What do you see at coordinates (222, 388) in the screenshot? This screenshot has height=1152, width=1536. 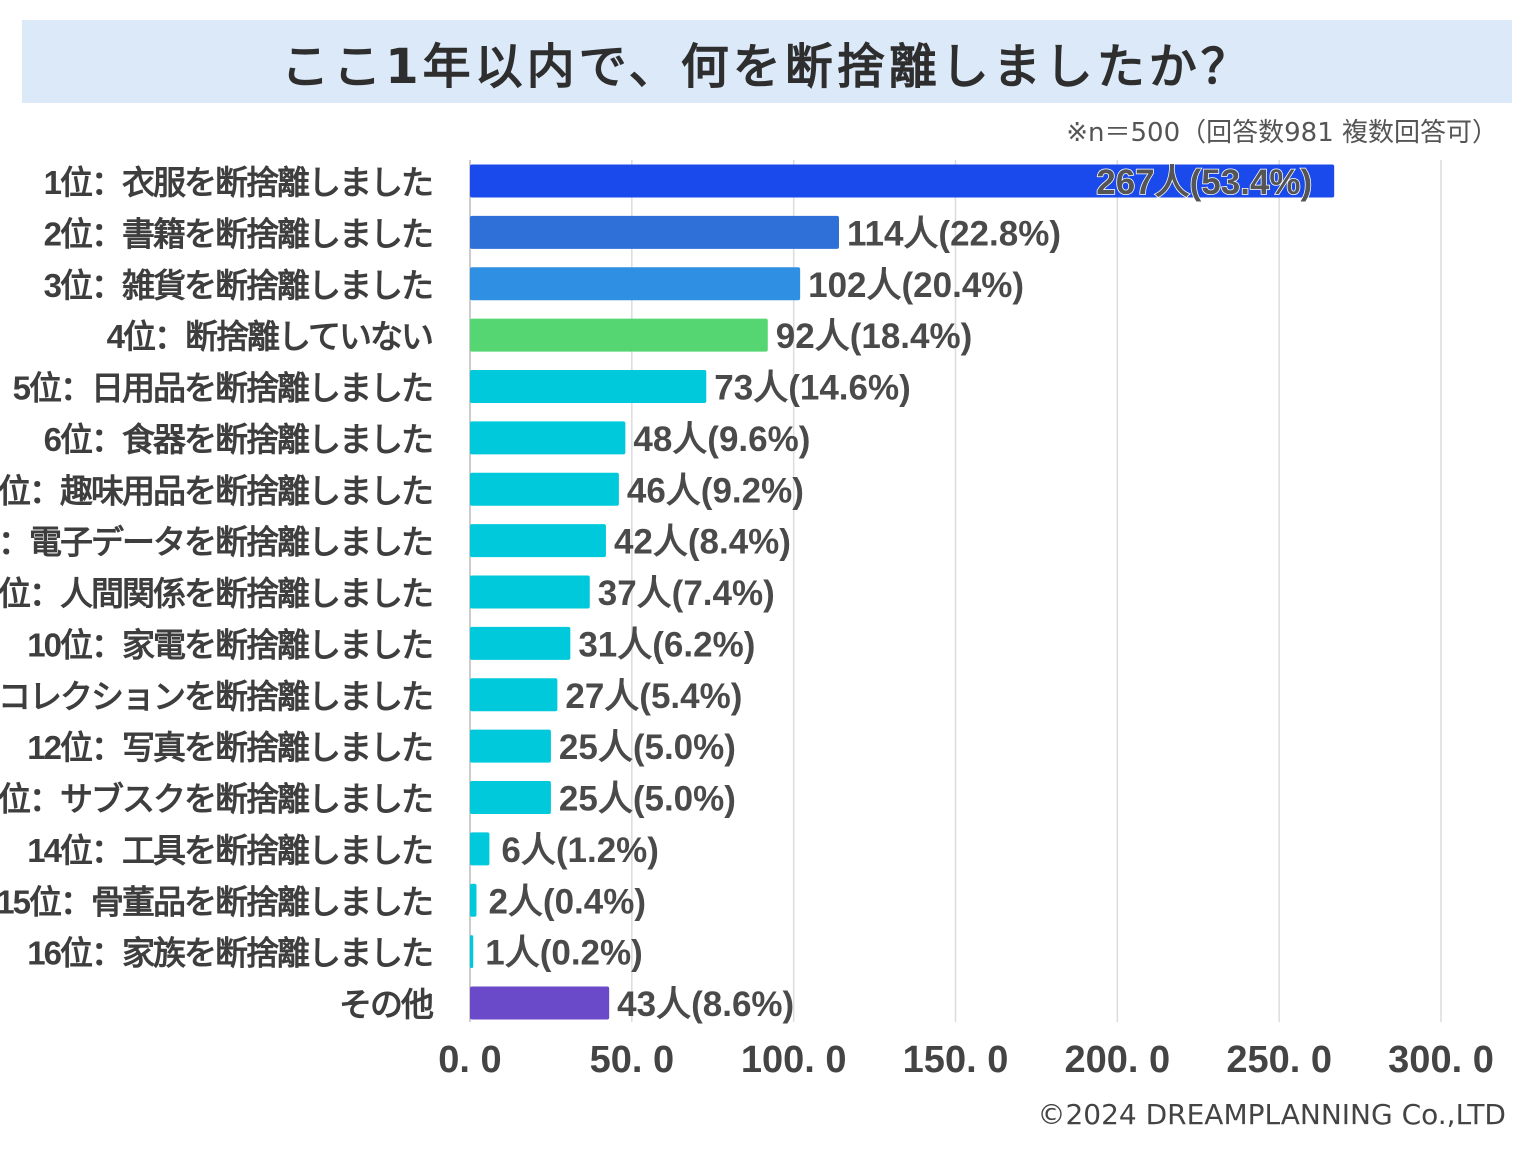 I see `category-label: 5位：日用品を断捨離しました` at bounding box center [222, 388].